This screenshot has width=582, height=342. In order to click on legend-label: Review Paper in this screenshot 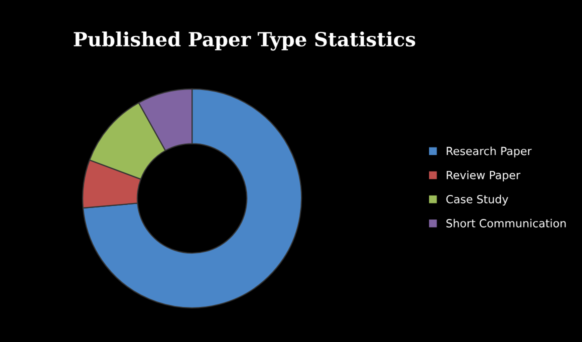, I will do `click(483, 176)`.